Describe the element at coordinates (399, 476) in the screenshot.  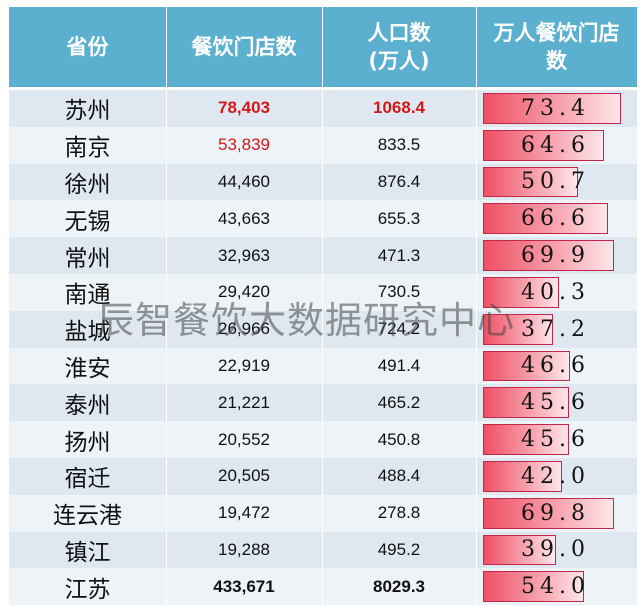
I see `population-value: 488.4` at that location.